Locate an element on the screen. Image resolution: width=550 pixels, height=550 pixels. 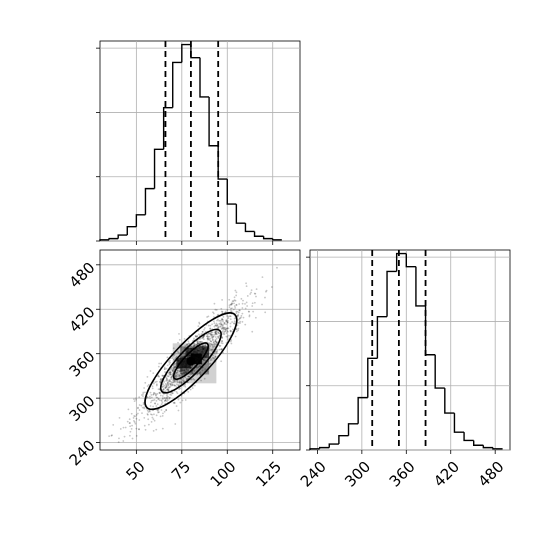
joint-xtick-label: 125 is located at coordinates (268, 474).